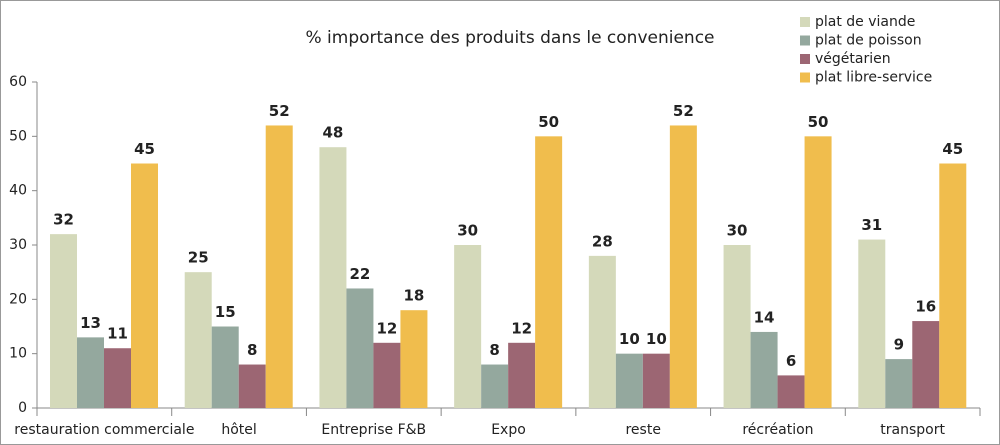 This screenshot has width=1000, height=445. Describe the element at coordinates (18, 245) in the screenshot. I see `y-tick-label: 30` at that location.